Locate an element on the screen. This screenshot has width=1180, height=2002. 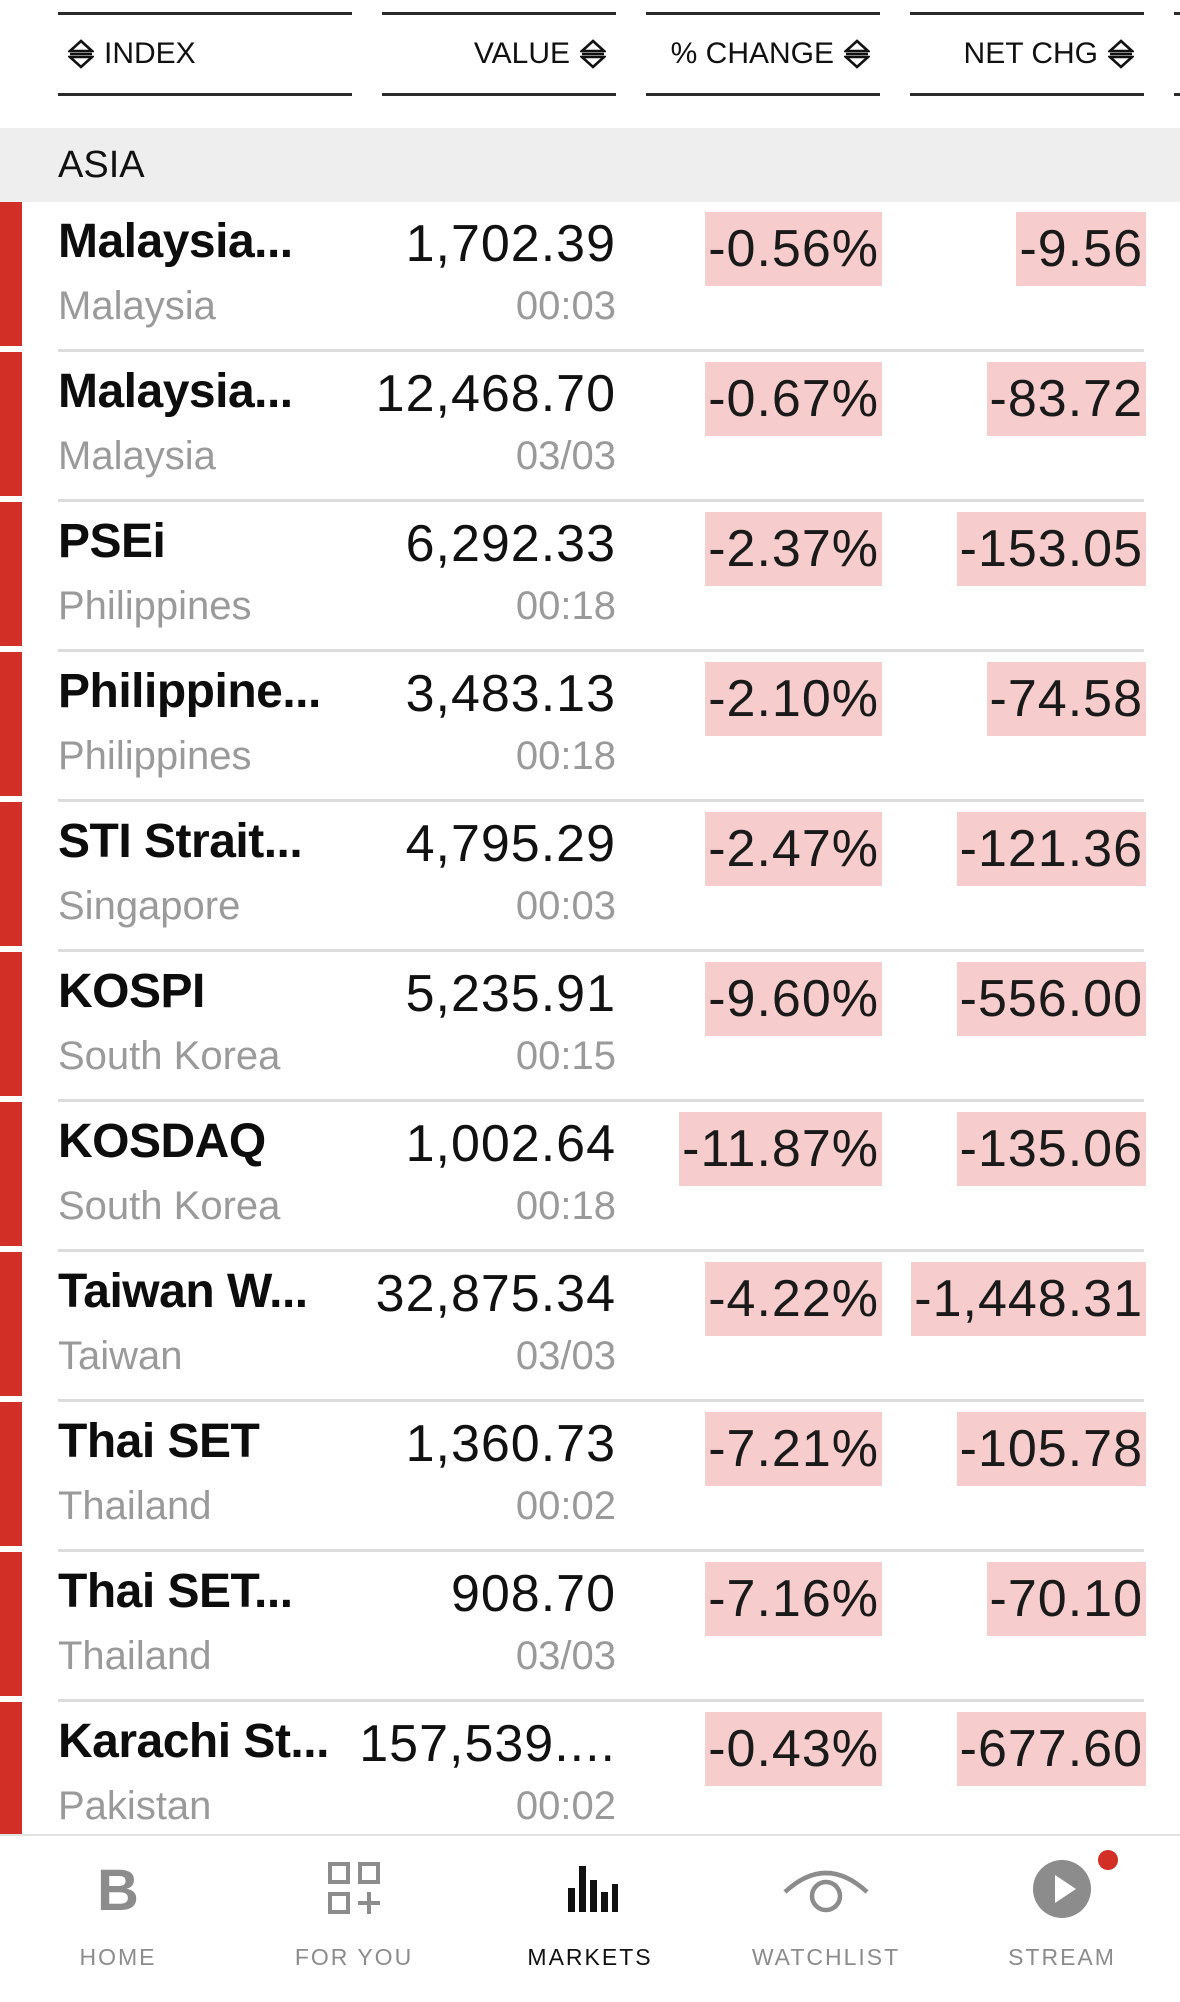
sort-value-header: VALUE is located at coordinates (499, 54).